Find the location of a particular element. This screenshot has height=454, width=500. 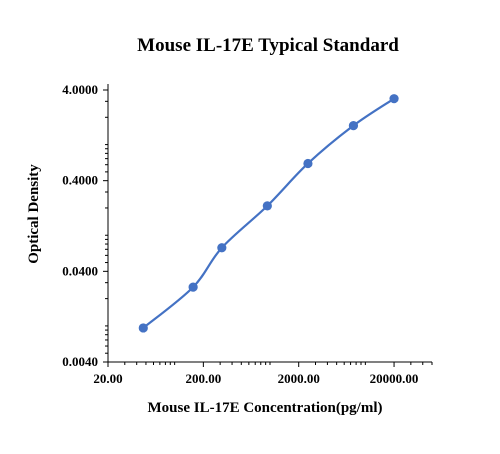

x-tick-label: 20.00 is located at coordinates (107, 378).